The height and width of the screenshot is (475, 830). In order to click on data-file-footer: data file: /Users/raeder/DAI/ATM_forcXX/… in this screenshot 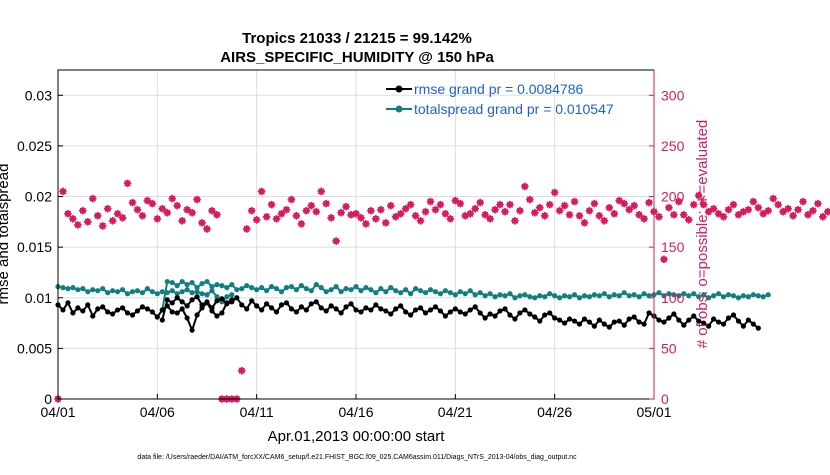, I will do `click(357, 457)`.